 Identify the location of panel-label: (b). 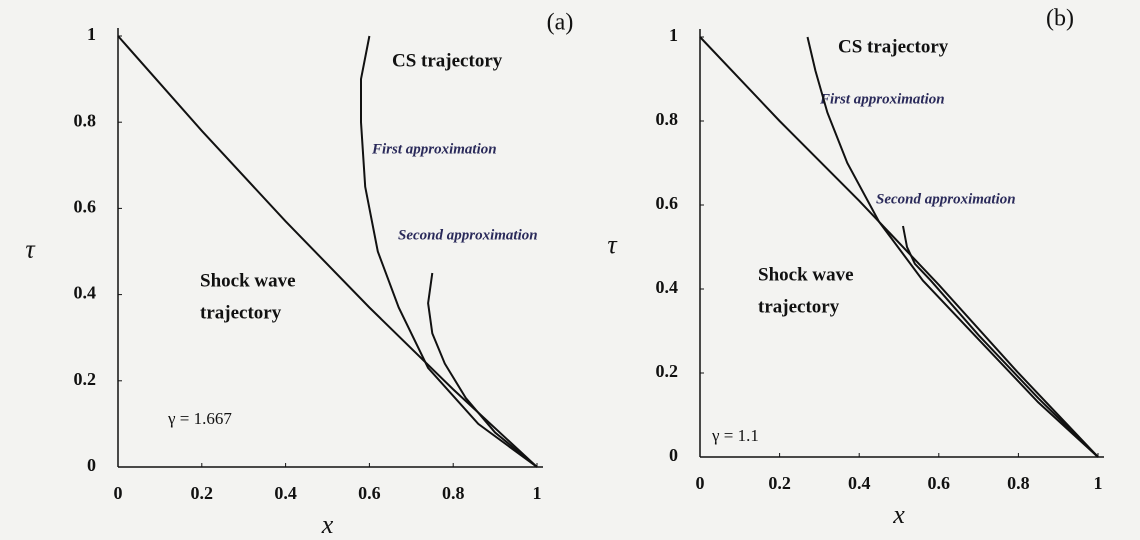
(1060, 19).